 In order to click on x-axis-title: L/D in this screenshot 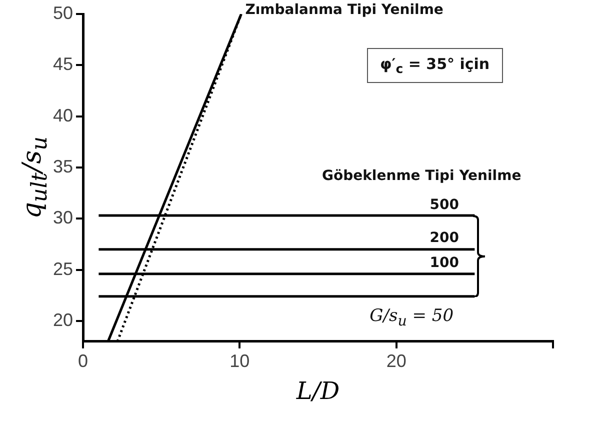, I will do `click(318, 391)`.